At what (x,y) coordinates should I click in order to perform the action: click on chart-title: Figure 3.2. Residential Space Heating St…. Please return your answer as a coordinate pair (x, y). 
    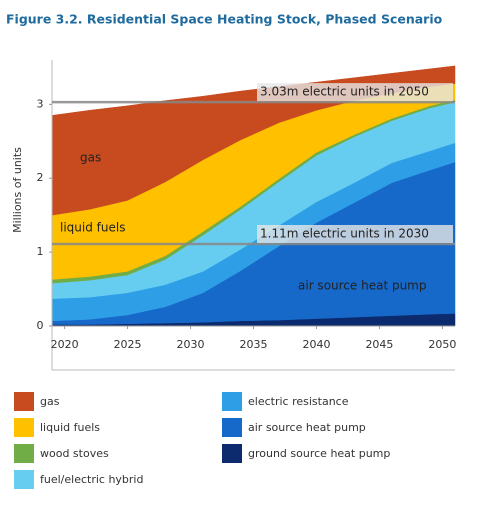
    Looking at the image, I should click on (224, 19).